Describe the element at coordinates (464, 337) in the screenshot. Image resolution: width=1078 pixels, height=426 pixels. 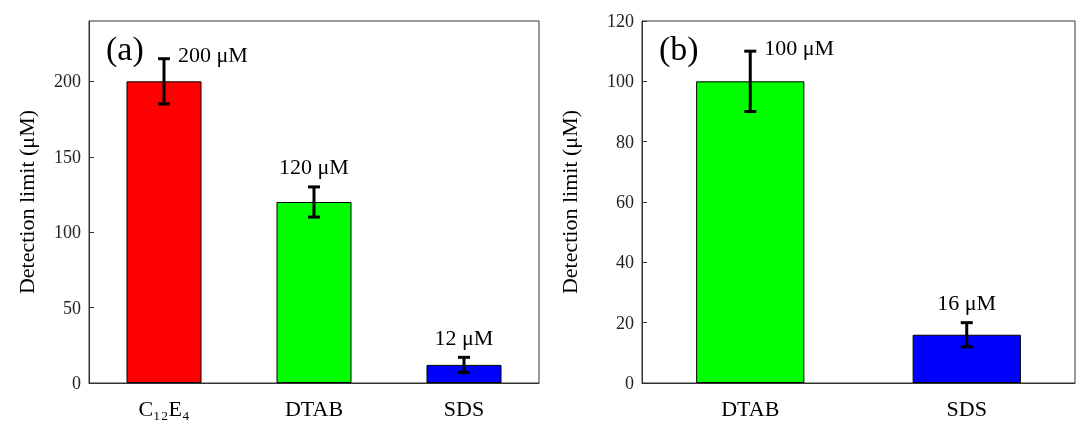
I see `data-label: 12 μM` at that location.